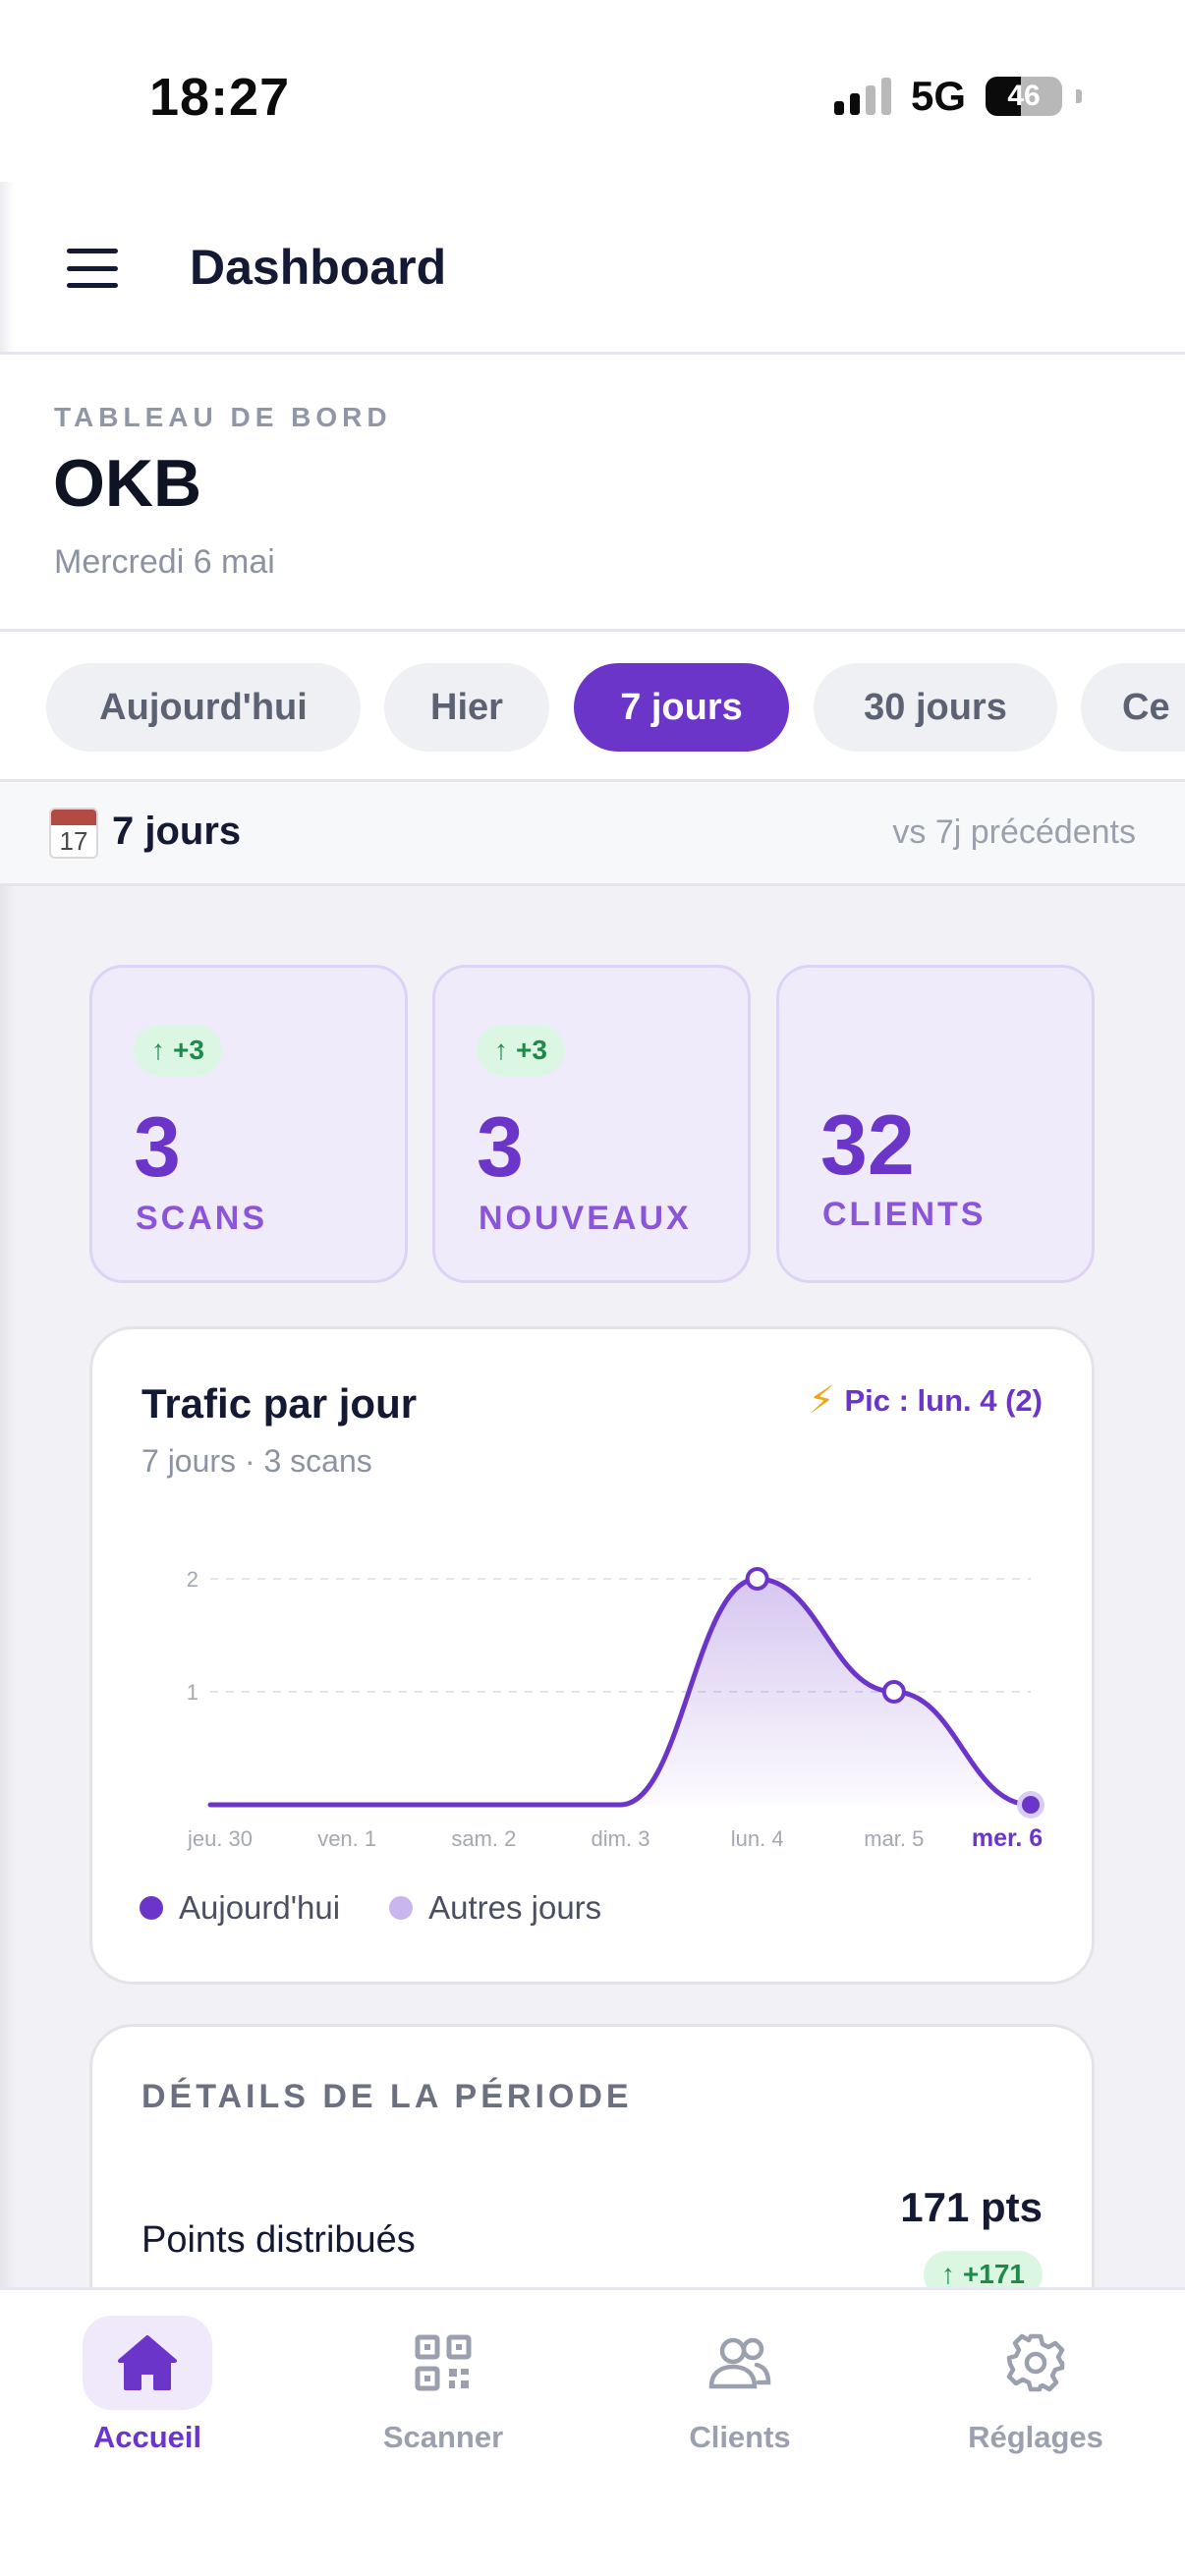 Image resolution: width=1185 pixels, height=2576 pixels. I want to click on chart-legend: Aujourd'hui Autres jours, so click(395, 1908).